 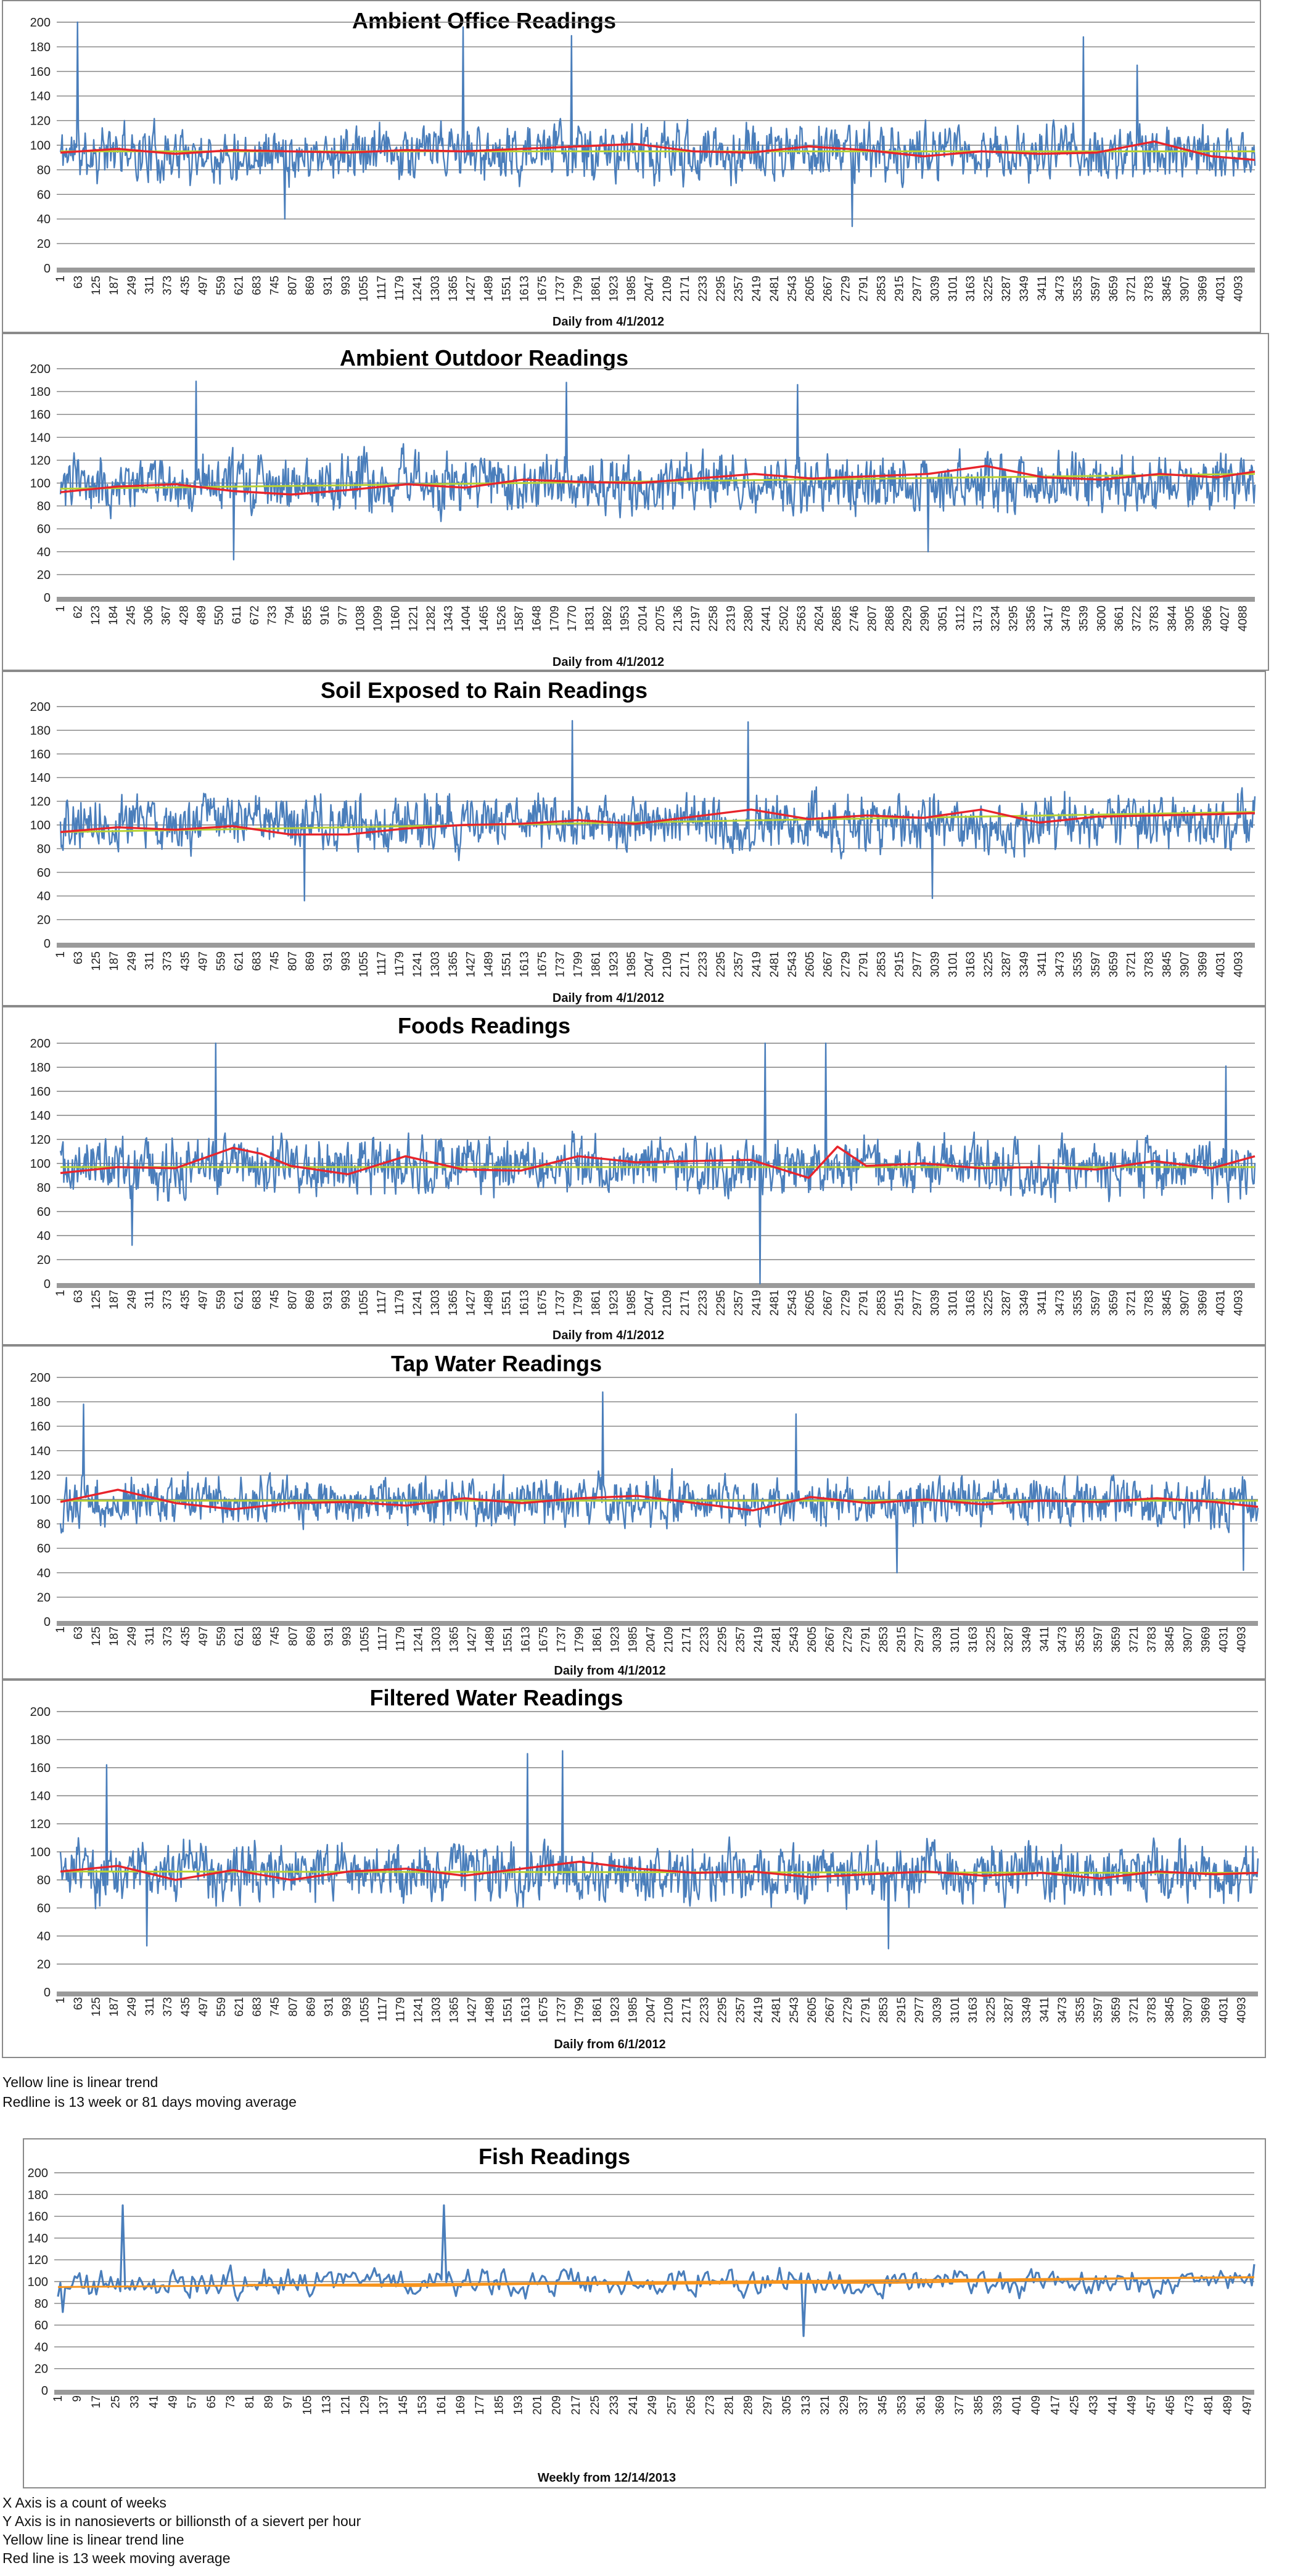 What do you see at coordinates (519, 618) in the screenshot?
I see `x-tick-label: 1587` at bounding box center [519, 618].